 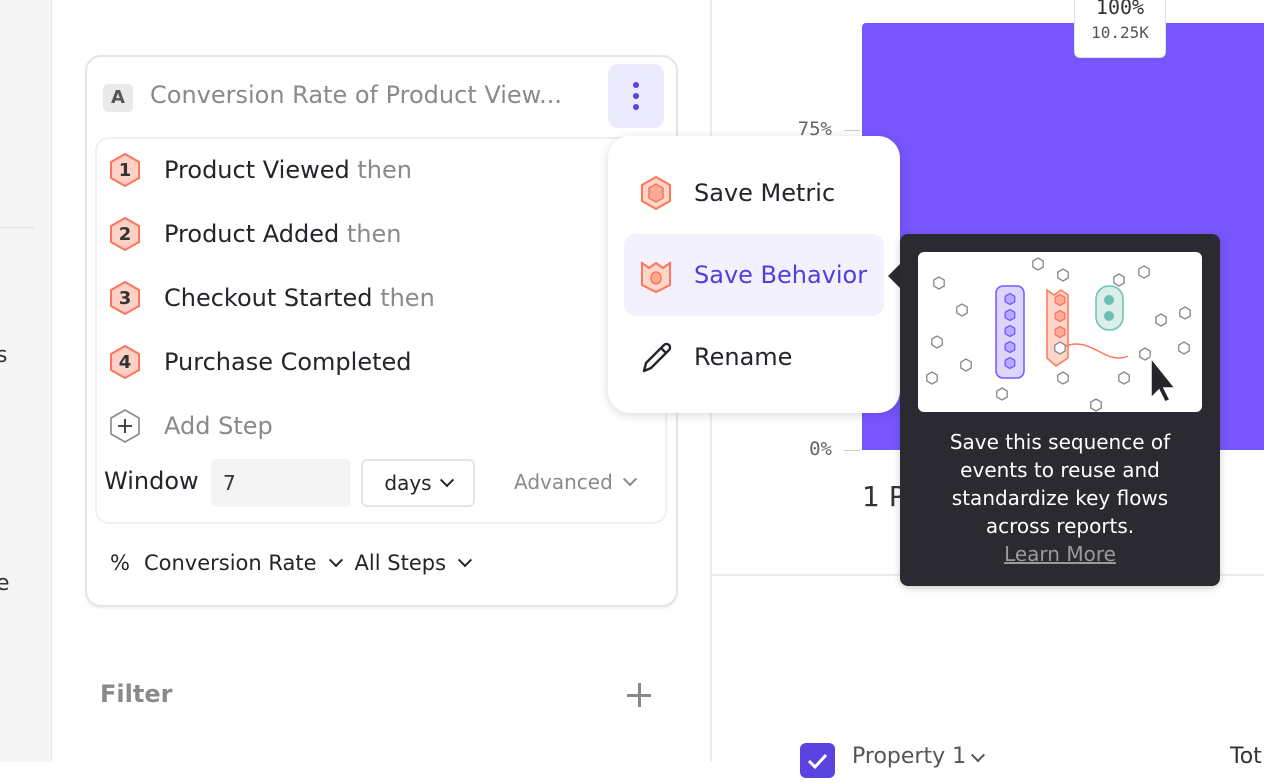 What do you see at coordinates (1246, 756) in the screenshot?
I see `total-column-header: Tot` at bounding box center [1246, 756].